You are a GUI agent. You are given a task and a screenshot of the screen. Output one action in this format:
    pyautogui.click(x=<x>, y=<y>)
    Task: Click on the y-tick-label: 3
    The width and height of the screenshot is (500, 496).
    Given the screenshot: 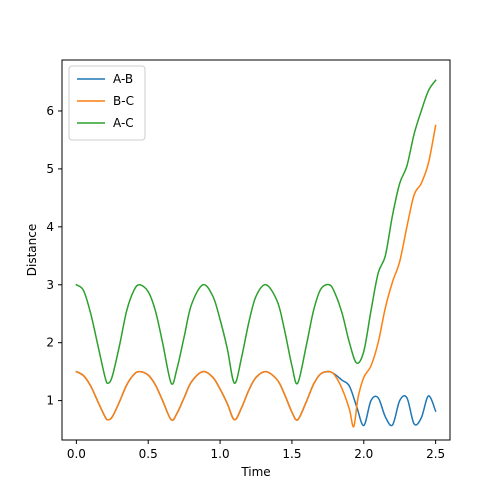 What is the action you would take?
    pyautogui.click(x=50, y=285)
    